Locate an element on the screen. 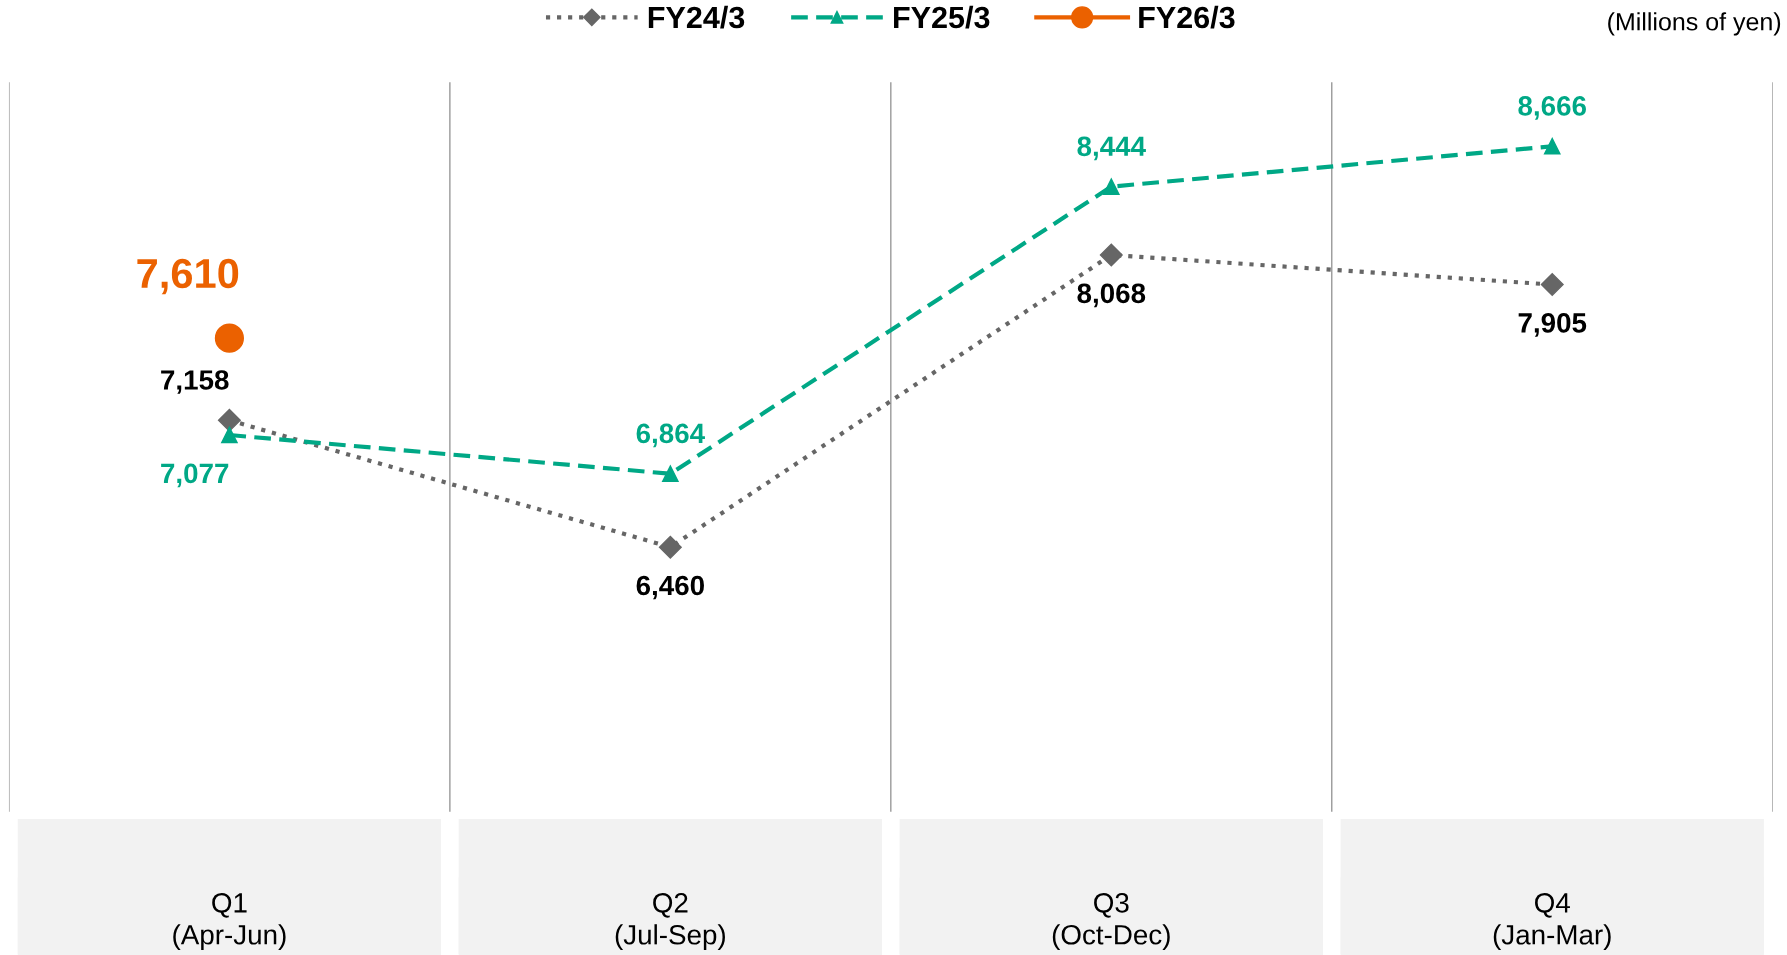 The width and height of the screenshot is (1787, 955). data-label: 7,905 is located at coordinates (1552, 325).